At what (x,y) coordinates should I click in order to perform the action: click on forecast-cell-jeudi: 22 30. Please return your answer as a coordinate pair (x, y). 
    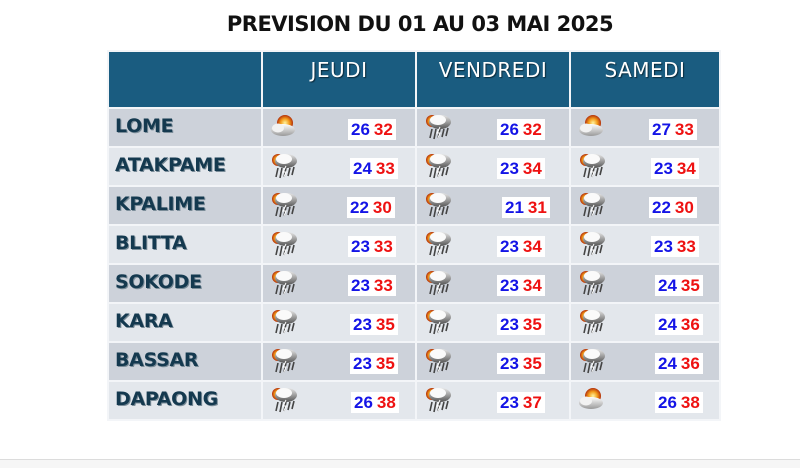
    Looking at the image, I should click on (339, 205).